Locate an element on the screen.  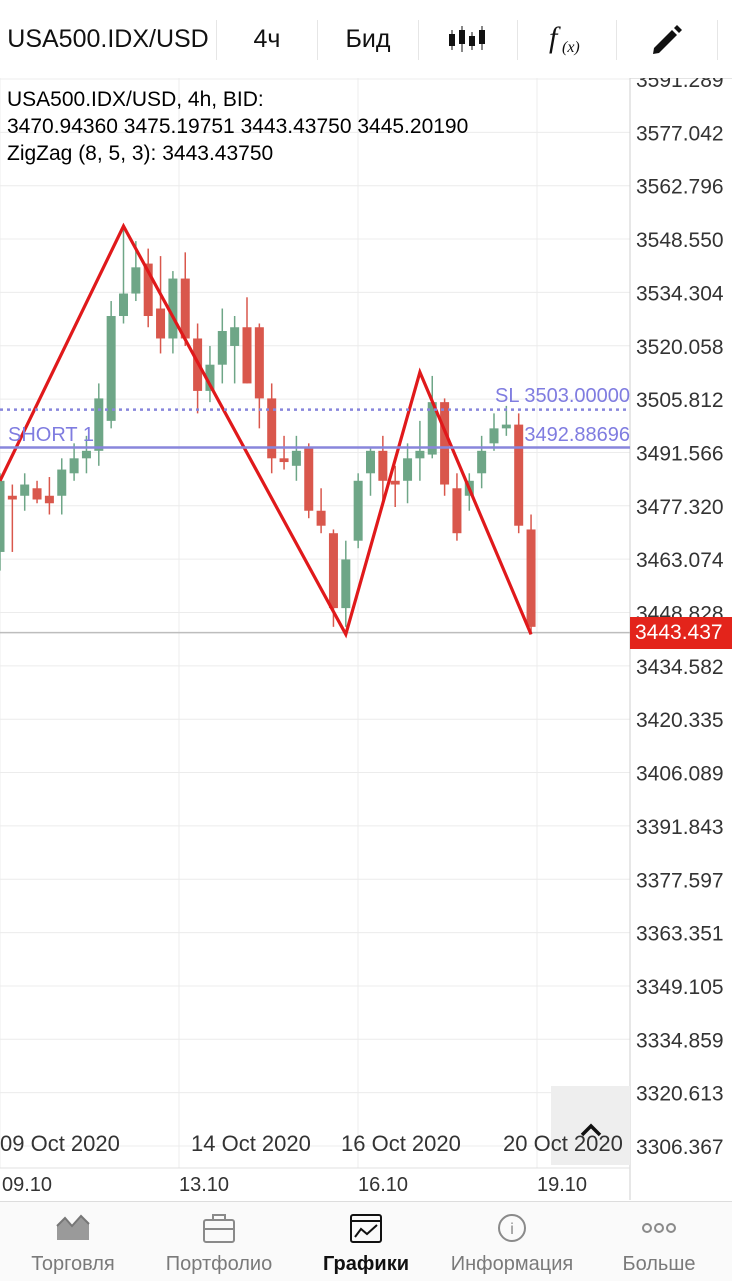
y-tick-label: 3534.304 is located at coordinates (680, 293).